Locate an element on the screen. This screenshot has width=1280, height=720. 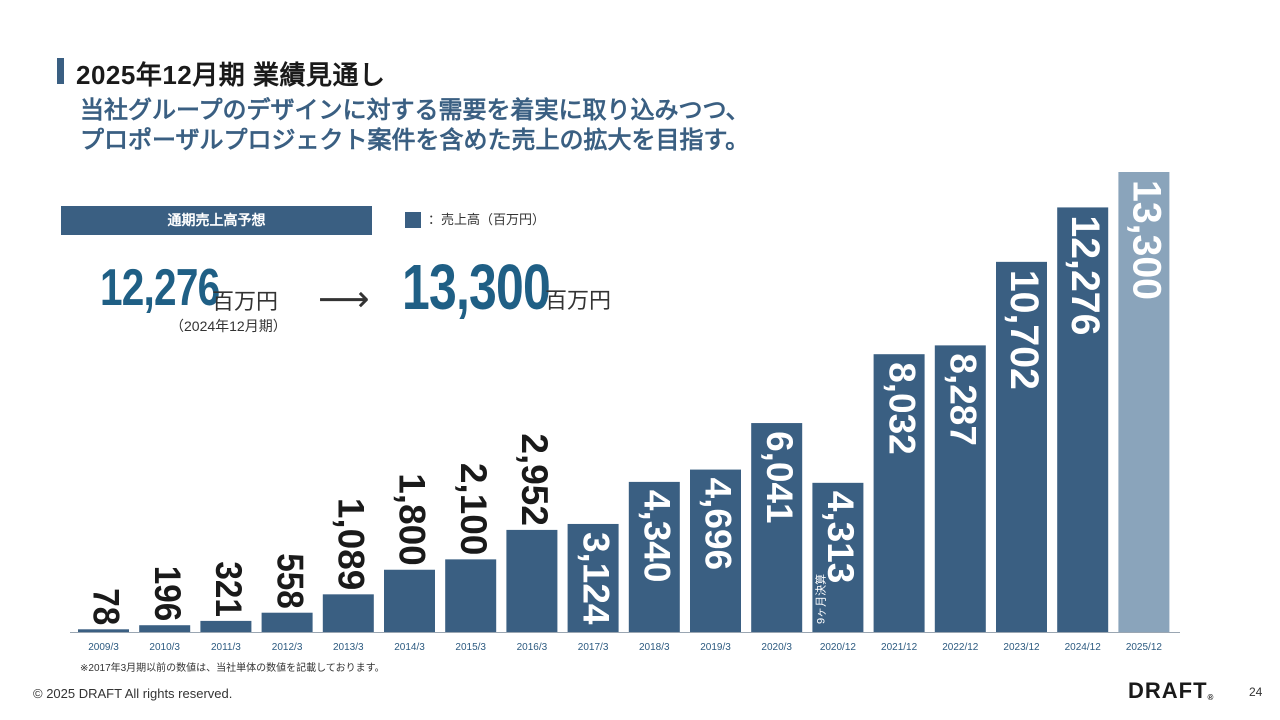
brand-registered-mark: ® is located at coordinates (1211, 697).